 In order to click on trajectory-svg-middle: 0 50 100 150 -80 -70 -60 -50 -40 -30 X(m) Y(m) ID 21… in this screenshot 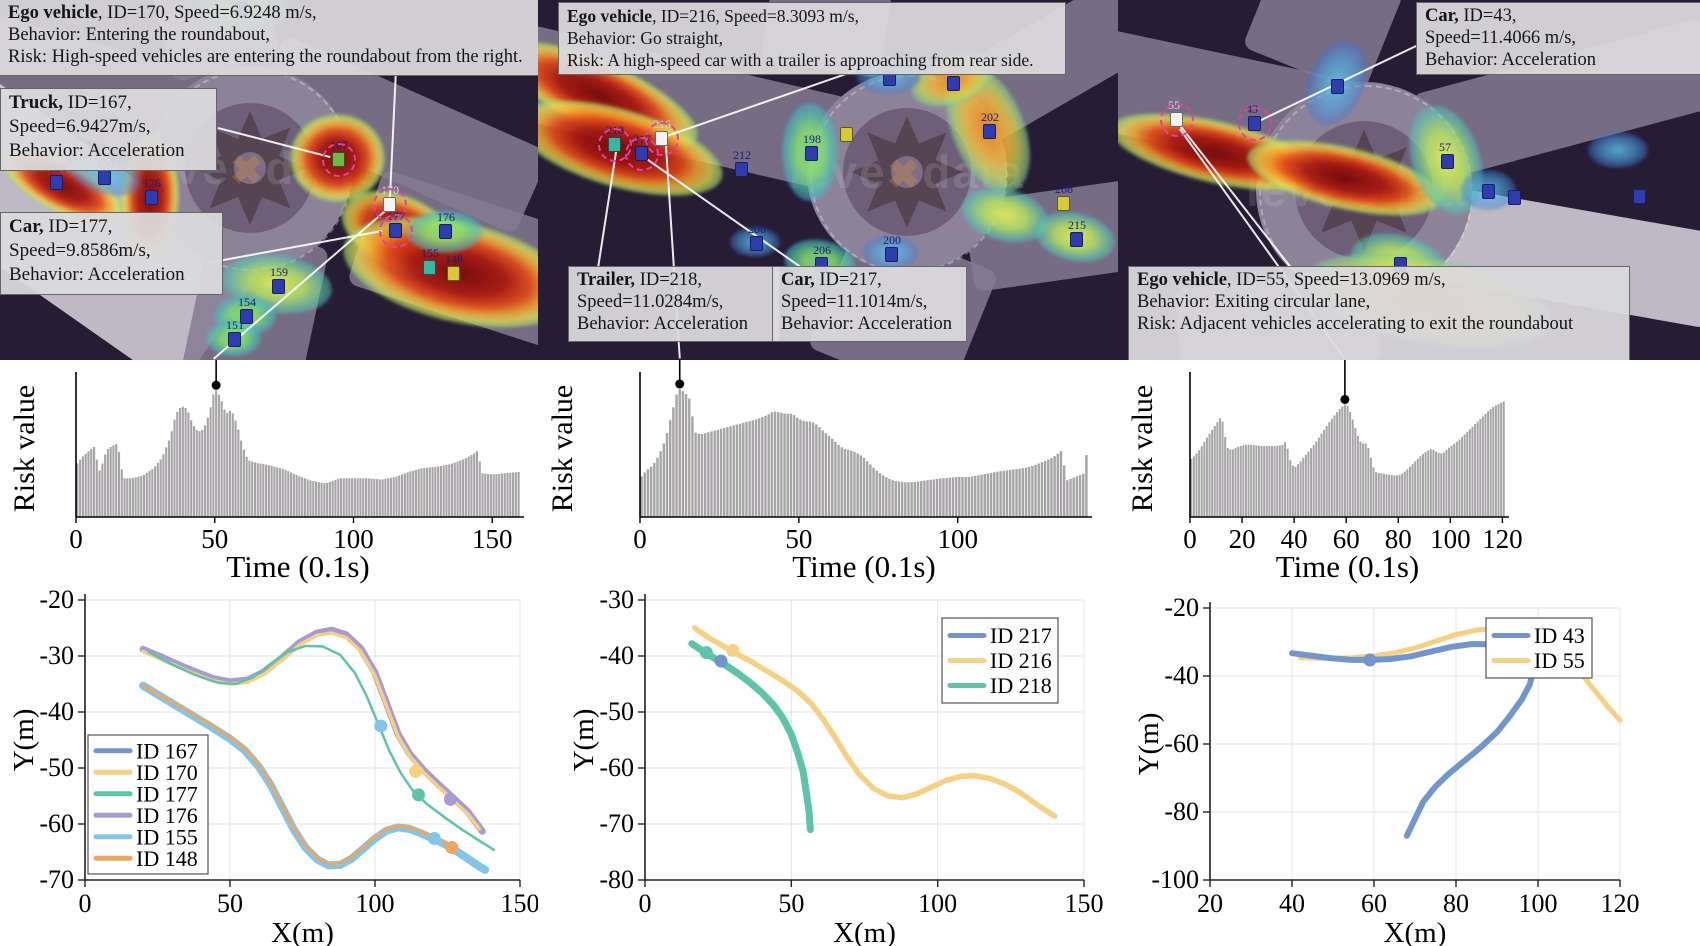, I will do `click(836, 765)`.